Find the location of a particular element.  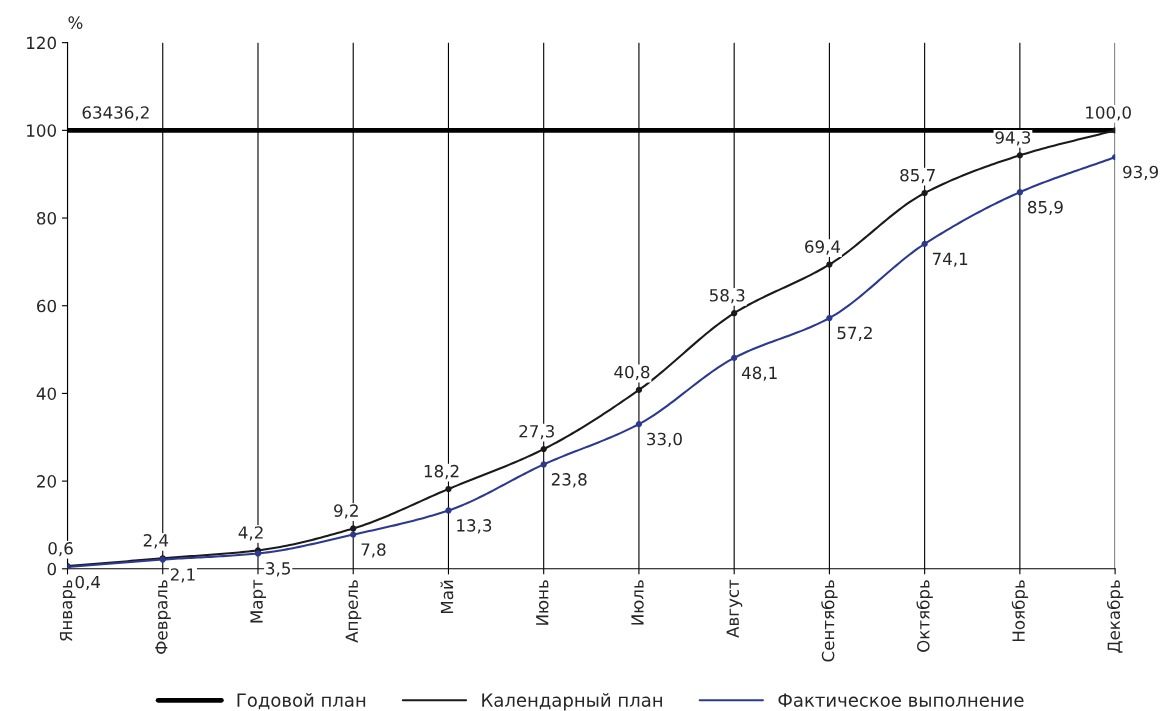

data-label: 40,8 is located at coordinates (632, 373).